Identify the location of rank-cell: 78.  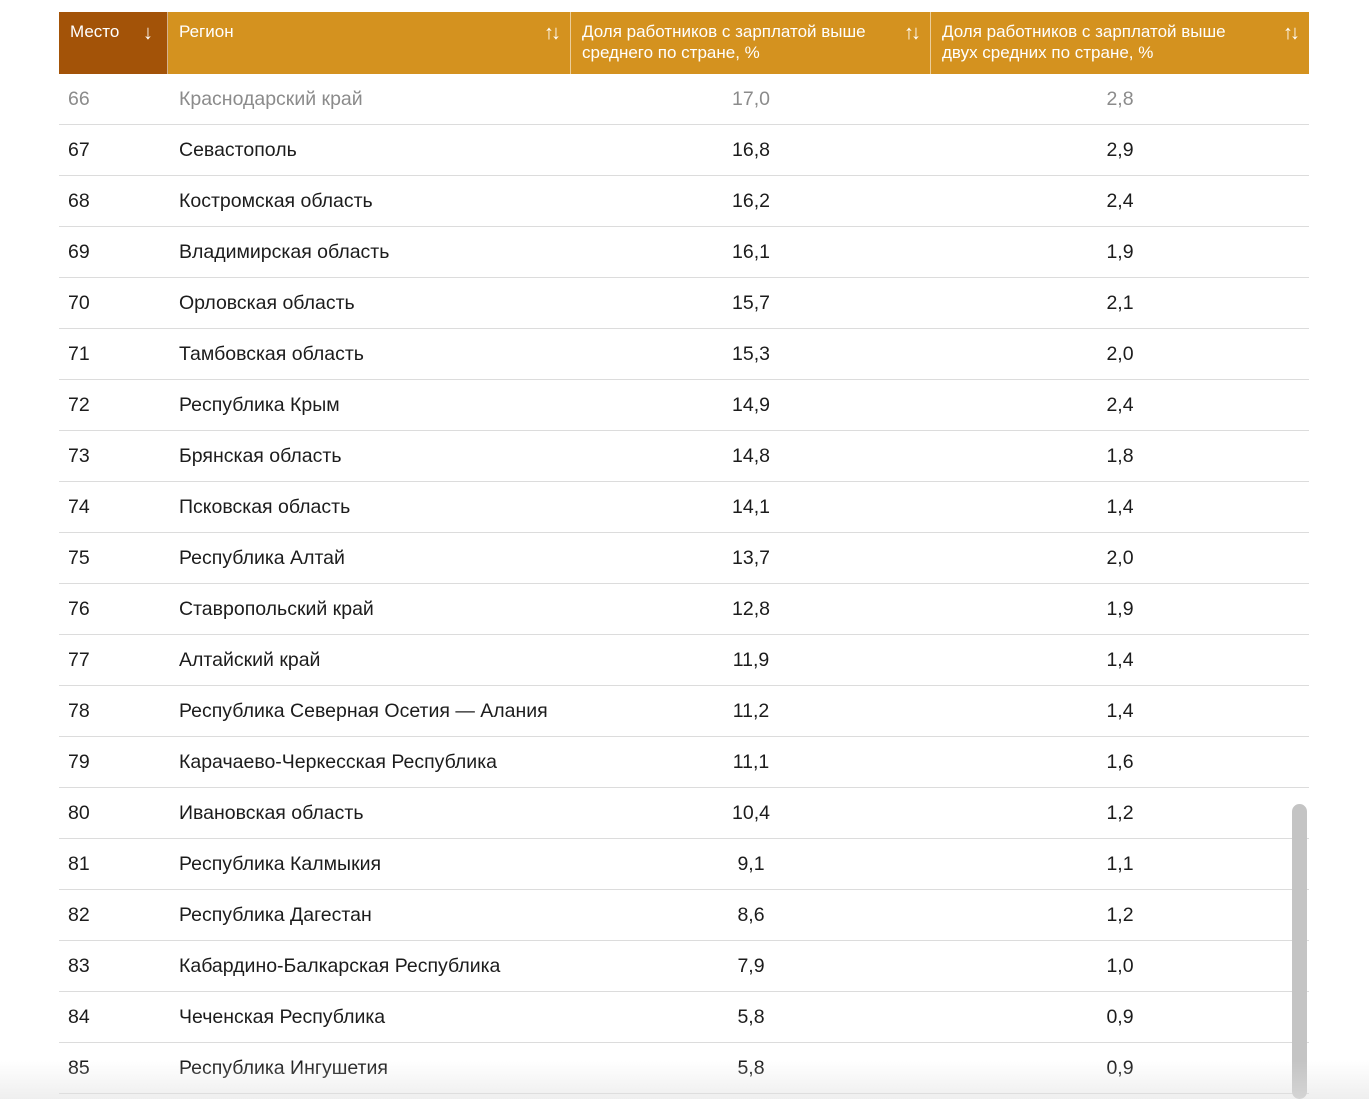
(79, 711).